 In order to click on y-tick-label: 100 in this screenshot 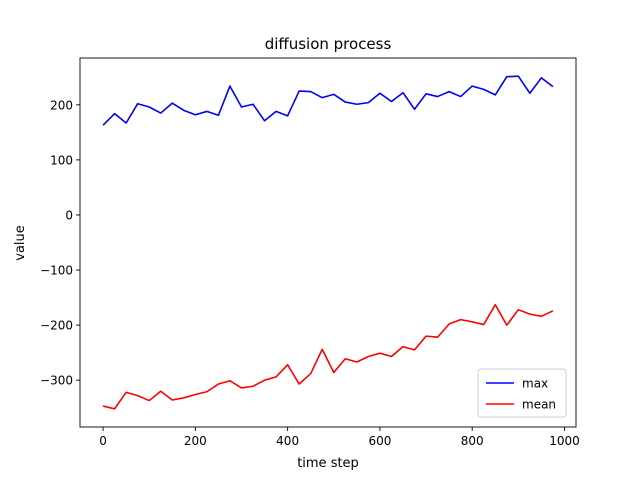, I will do `click(61, 160)`.